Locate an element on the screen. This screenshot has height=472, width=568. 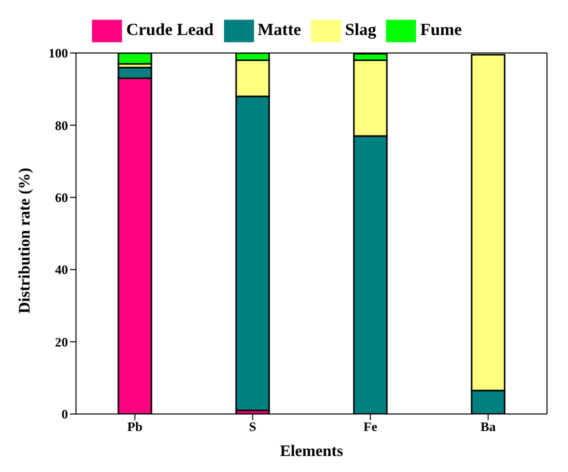
x-tick-label: S is located at coordinates (252, 426).